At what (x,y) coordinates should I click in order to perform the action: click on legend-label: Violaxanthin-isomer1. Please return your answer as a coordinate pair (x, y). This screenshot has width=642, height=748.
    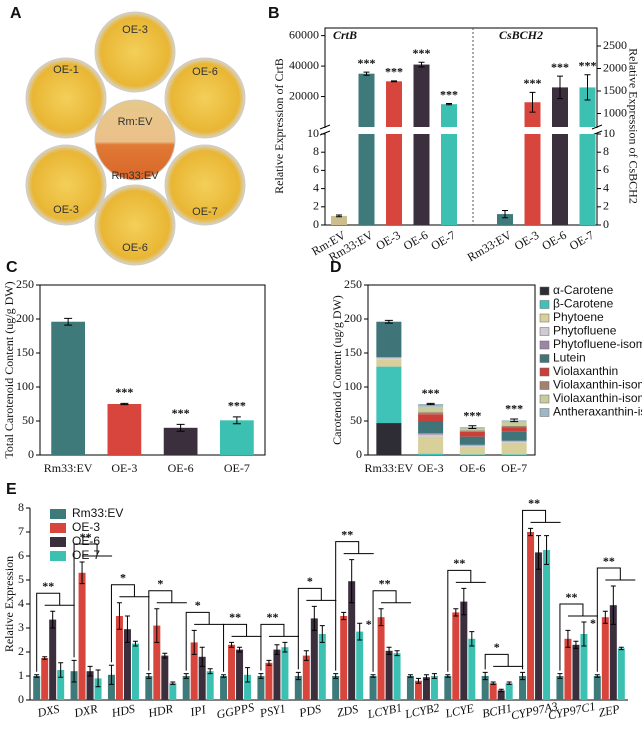
    Looking at the image, I should click on (597, 385).